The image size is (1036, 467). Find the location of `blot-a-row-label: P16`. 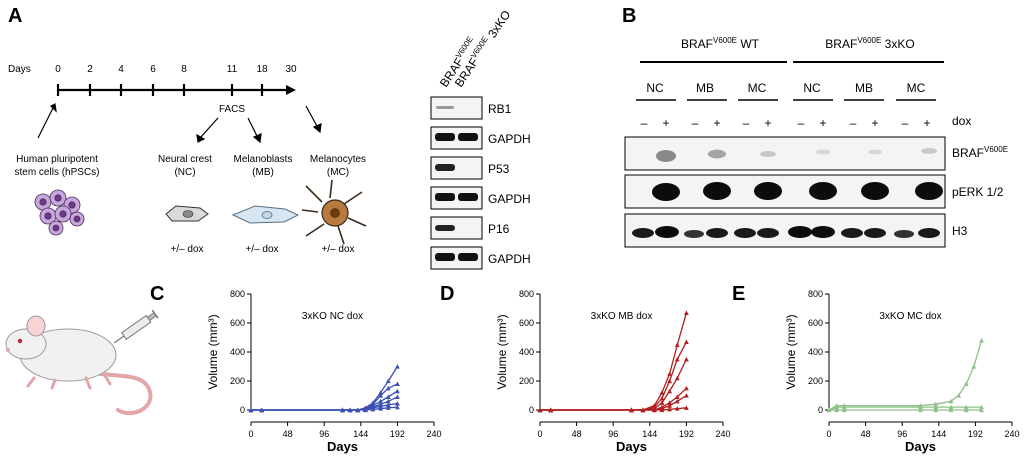

blot-a-row-label: P16 is located at coordinates (499, 229).